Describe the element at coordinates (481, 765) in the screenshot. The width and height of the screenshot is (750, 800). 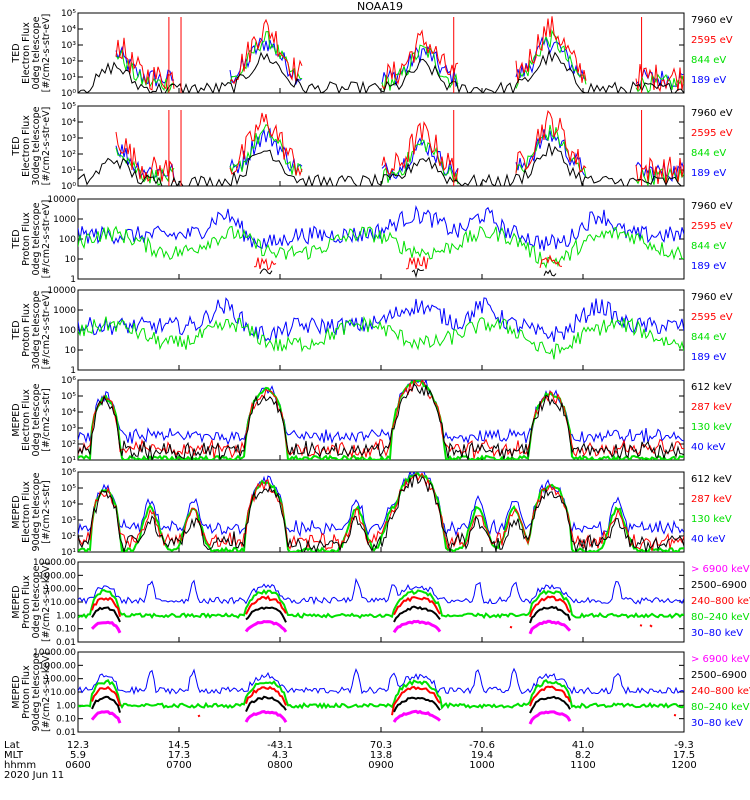
I see `x-tick-time: 1000` at that location.